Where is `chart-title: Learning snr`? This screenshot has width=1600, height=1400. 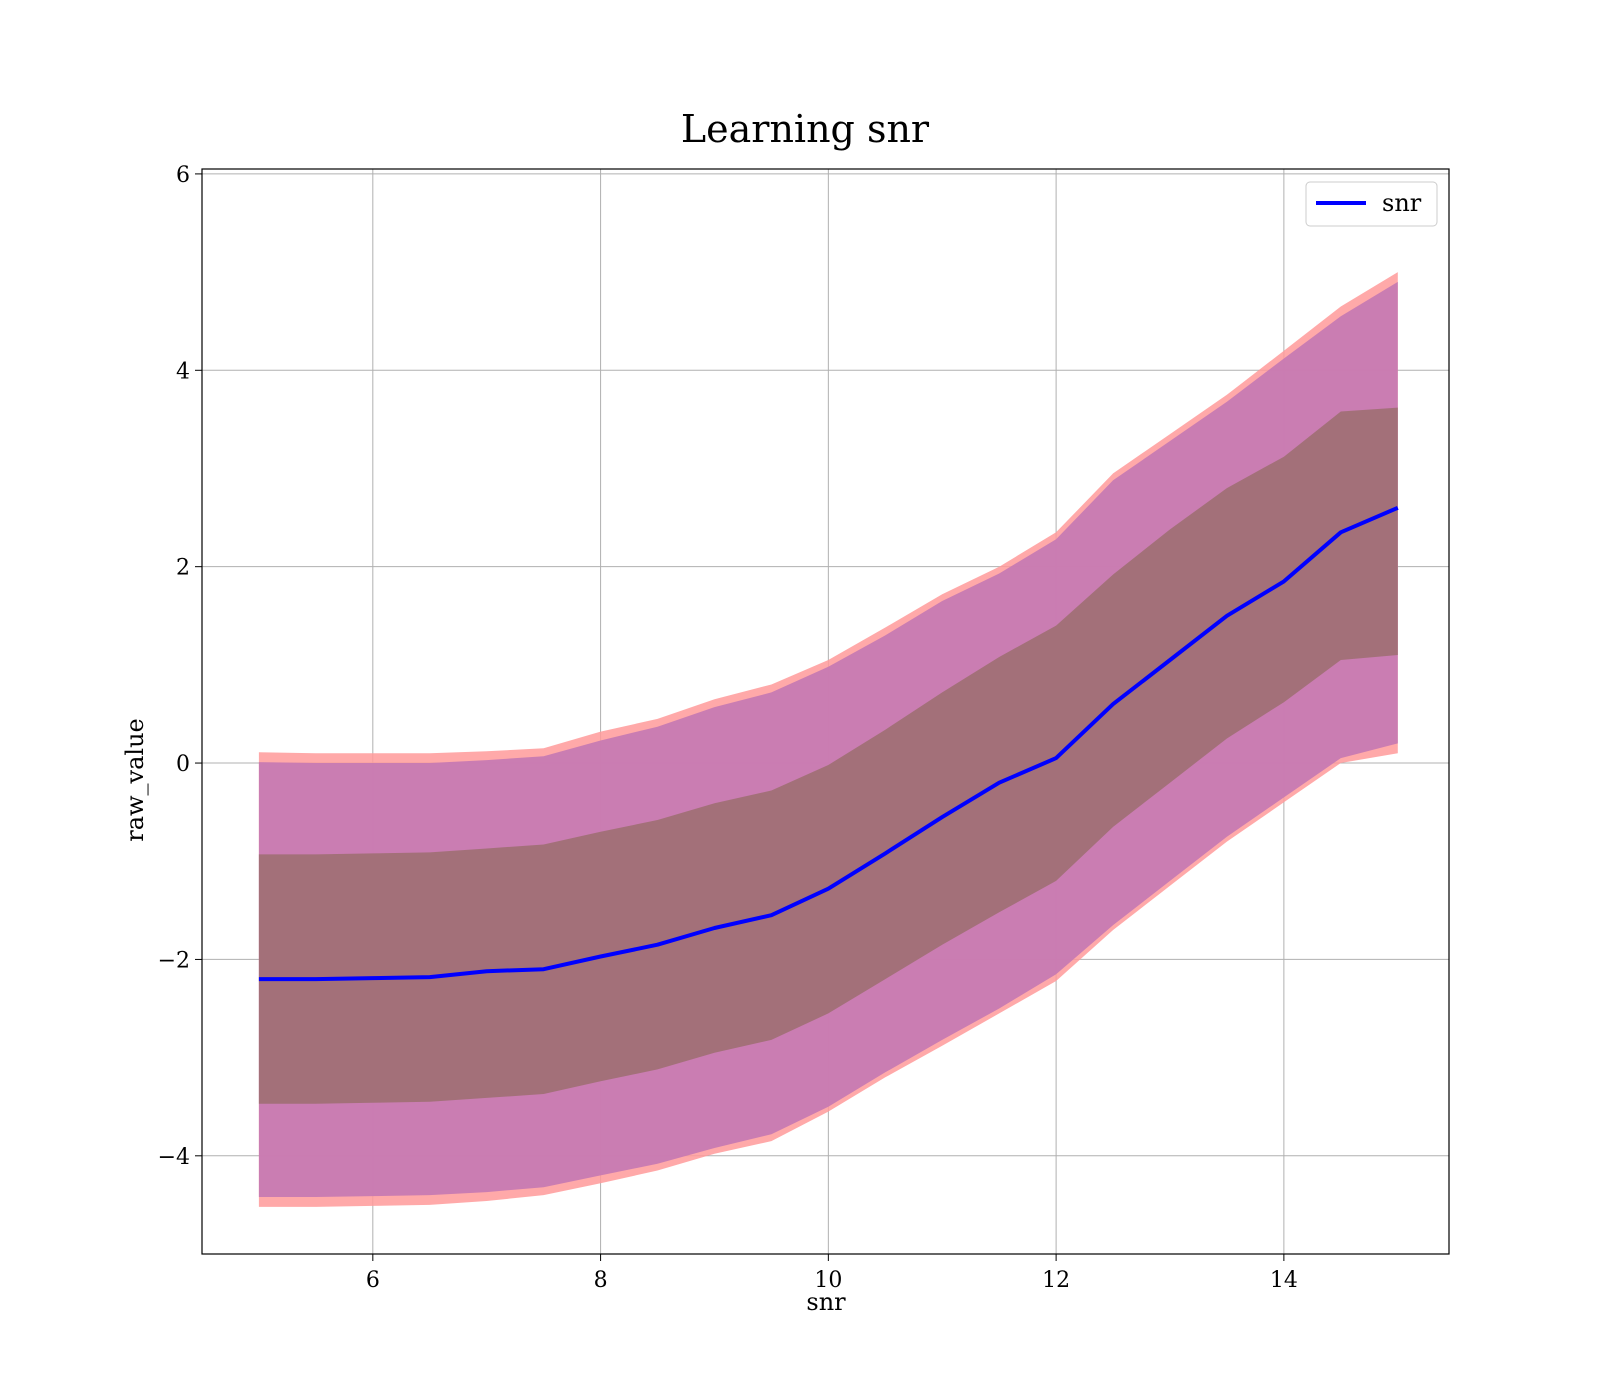 chart-title: Learning snr is located at coordinates (805, 129).